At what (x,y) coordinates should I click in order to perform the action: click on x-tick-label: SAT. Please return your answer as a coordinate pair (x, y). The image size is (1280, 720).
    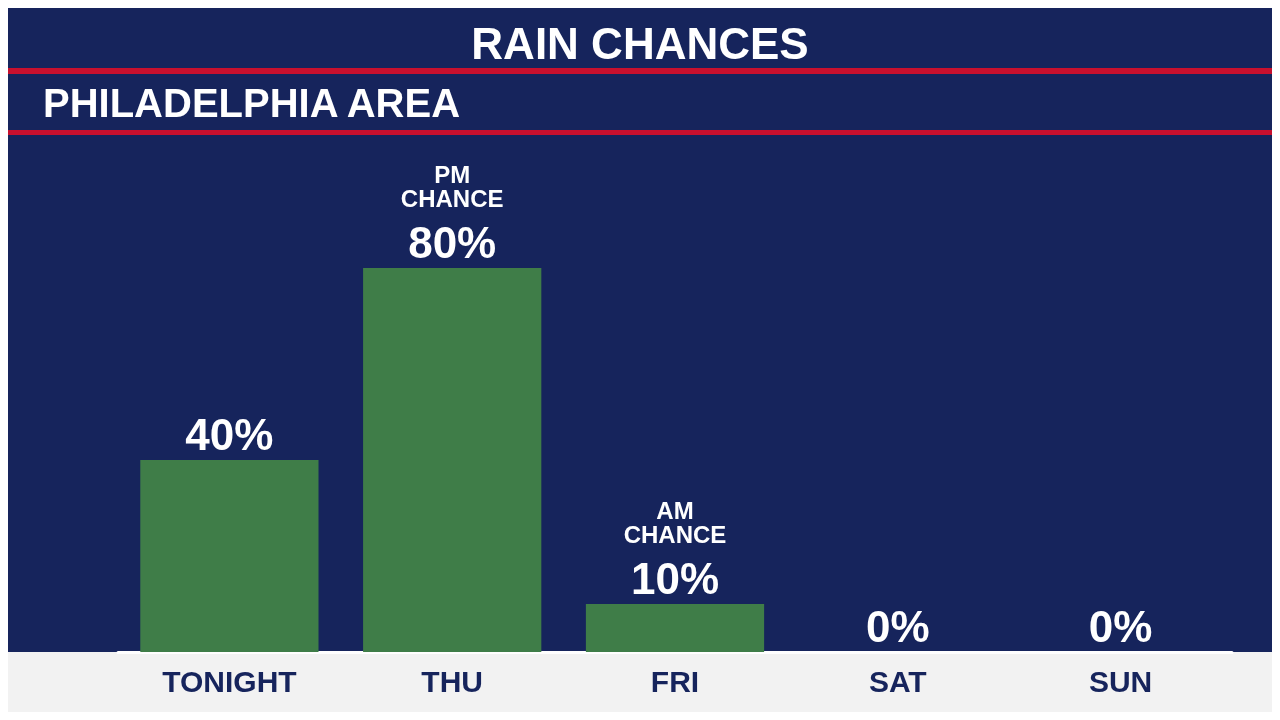
    Looking at the image, I should click on (897, 681).